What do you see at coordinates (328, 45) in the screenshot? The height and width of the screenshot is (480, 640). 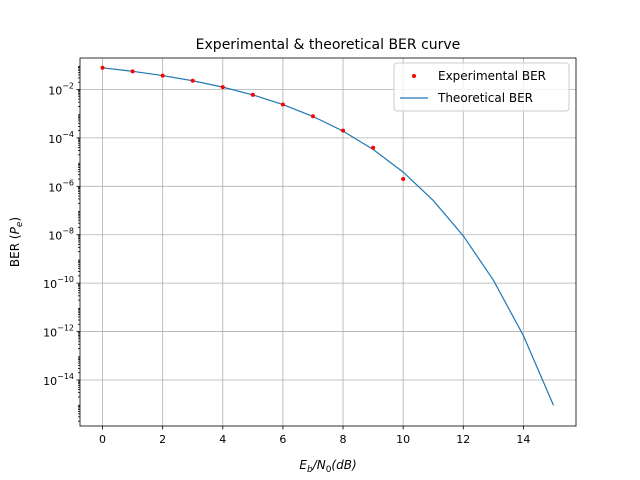 I see `chart-title: Experimental & theoretical BER curve` at bounding box center [328, 45].